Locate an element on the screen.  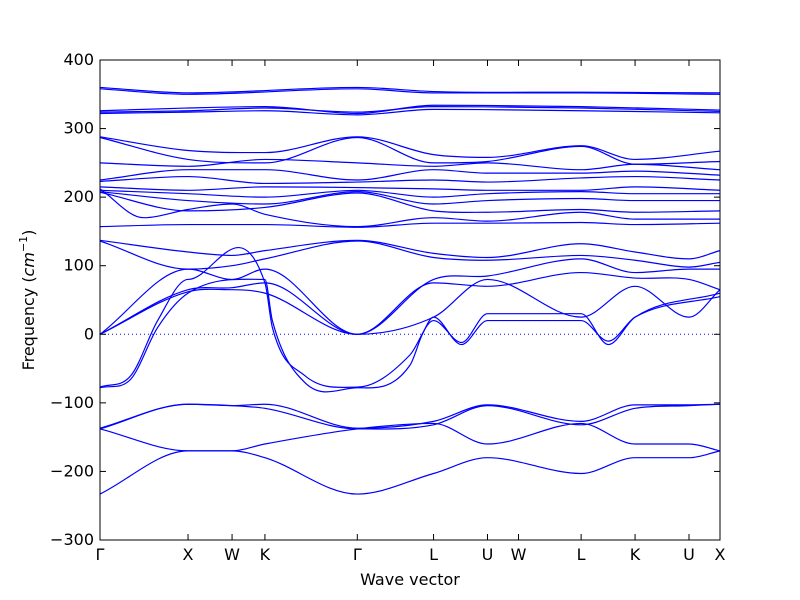
y-tick-label: 200 is located at coordinates (78, 196).